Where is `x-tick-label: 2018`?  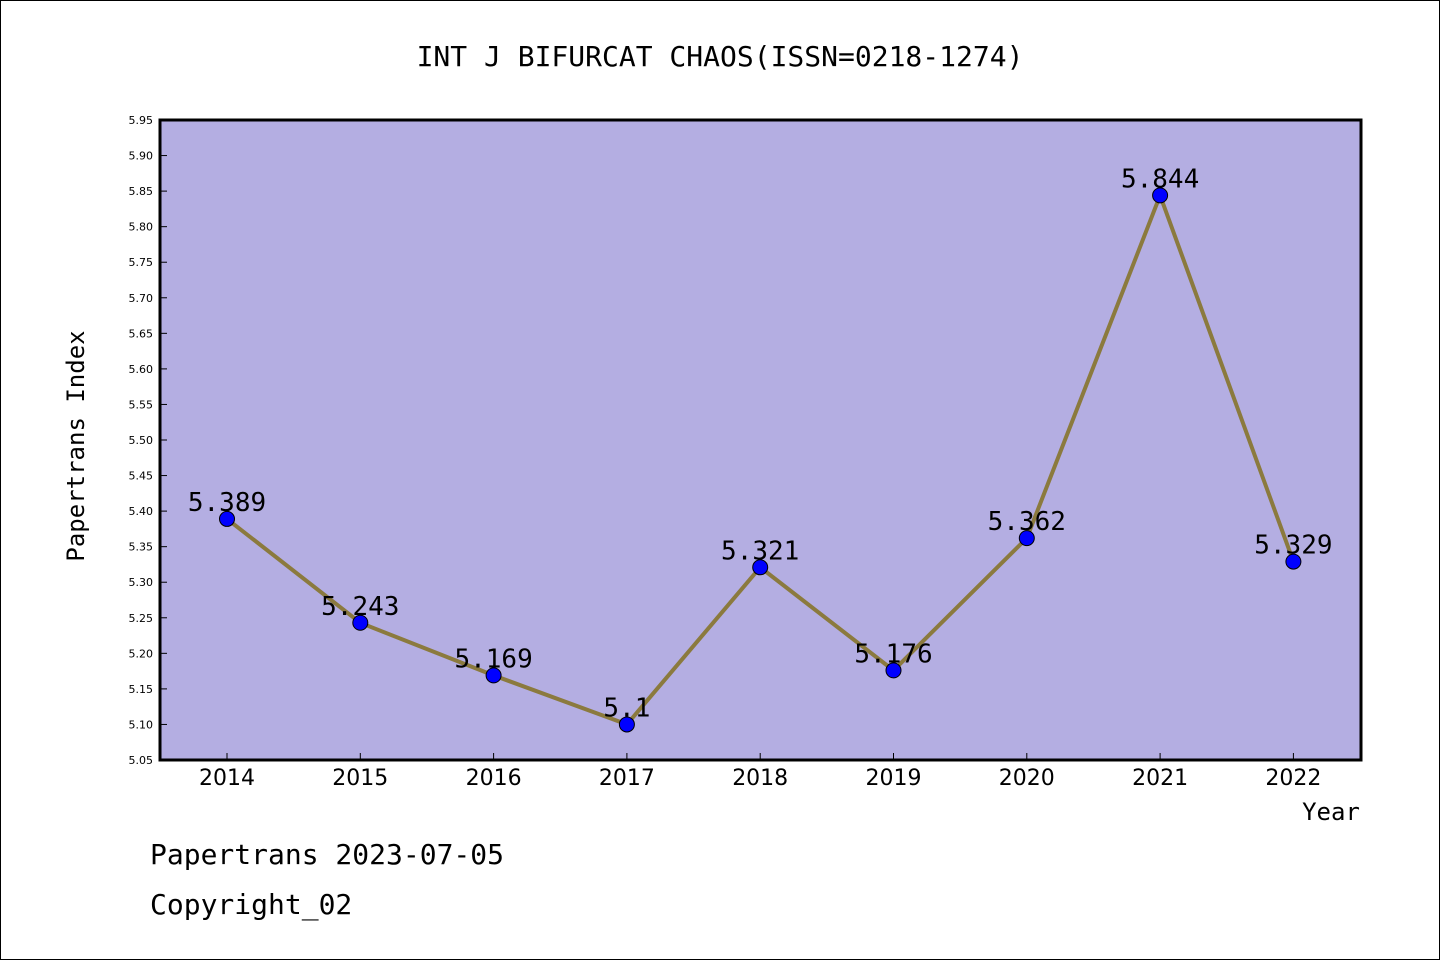
x-tick-label: 2018 is located at coordinates (760, 778).